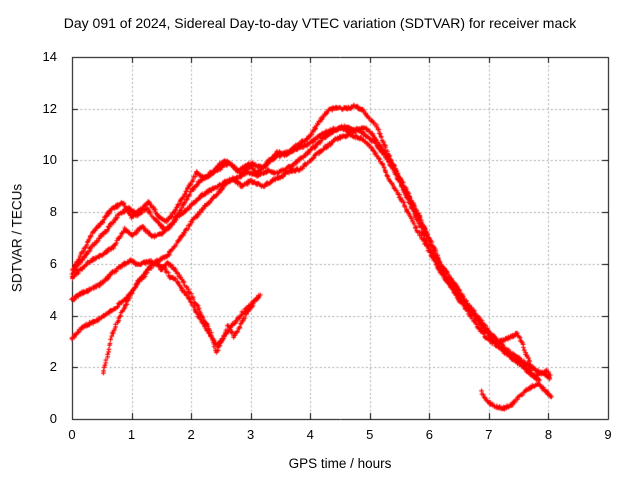  Describe the element at coordinates (370, 434) in the screenshot. I see `x-tick-label: 5` at that location.